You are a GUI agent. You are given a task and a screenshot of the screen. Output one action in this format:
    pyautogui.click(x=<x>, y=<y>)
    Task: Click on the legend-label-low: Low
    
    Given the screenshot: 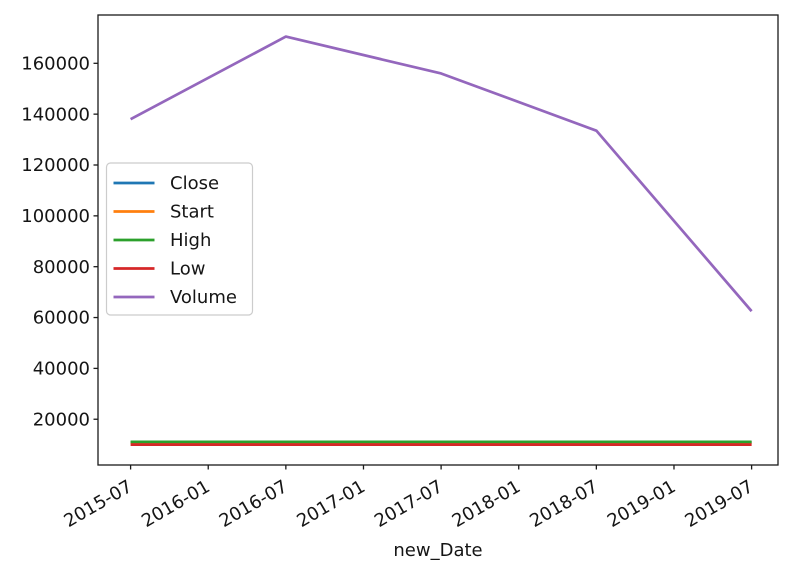 What is the action you would take?
    pyautogui.click(x=187, y=269)
    